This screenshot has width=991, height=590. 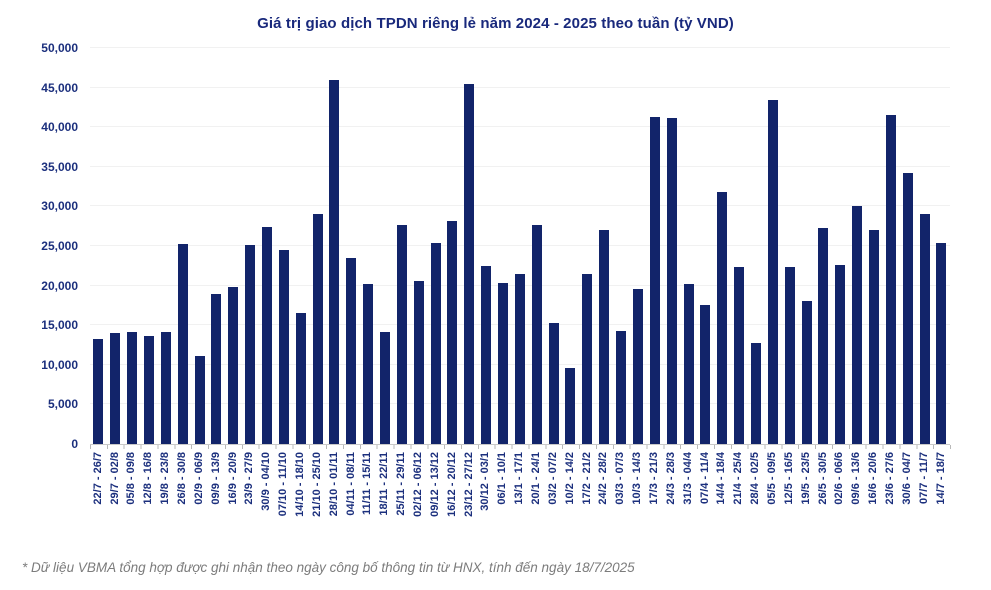 What do you see at coordinates (519, 478) in the screenshot?
I see `x-axis-label: 13/1 - 17/1` at bounding box center [519, 478].